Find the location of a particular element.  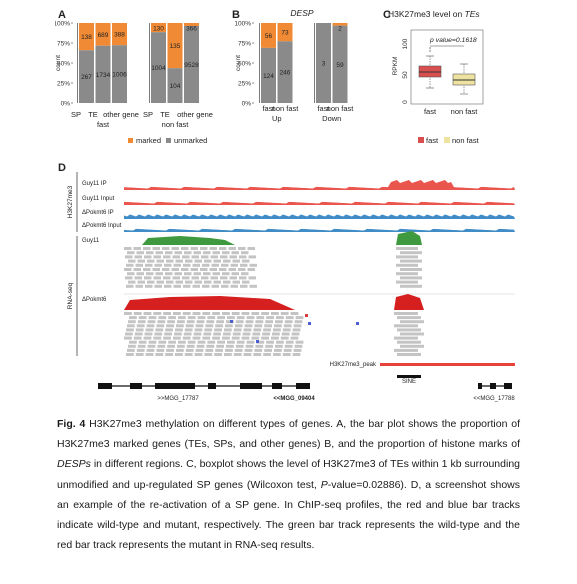

value-label-unmarked: 1004 is located at coordinates (158, 68).